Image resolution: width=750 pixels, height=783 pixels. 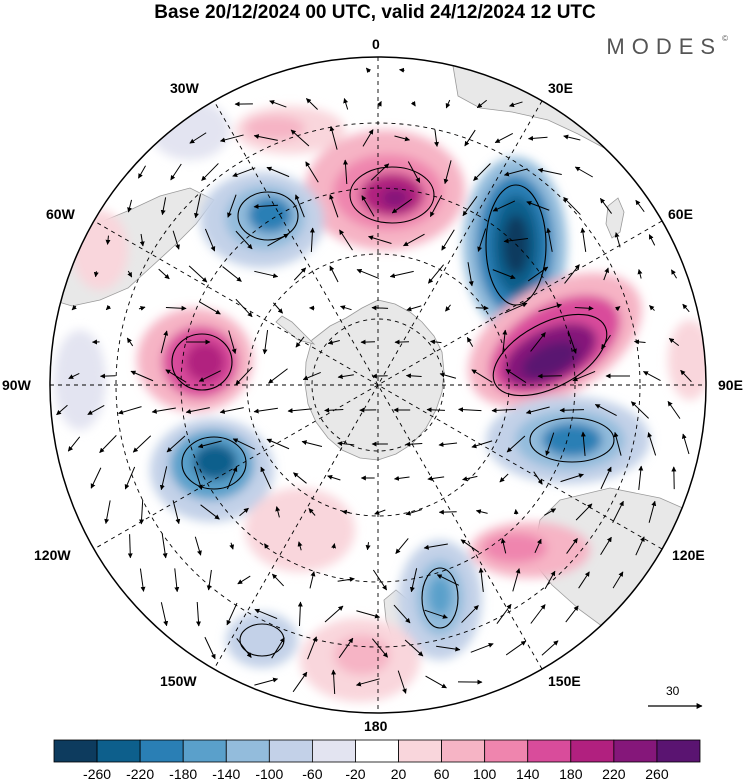 I want to click on lon-label-150w: 150W, so click(x=178, y=681).